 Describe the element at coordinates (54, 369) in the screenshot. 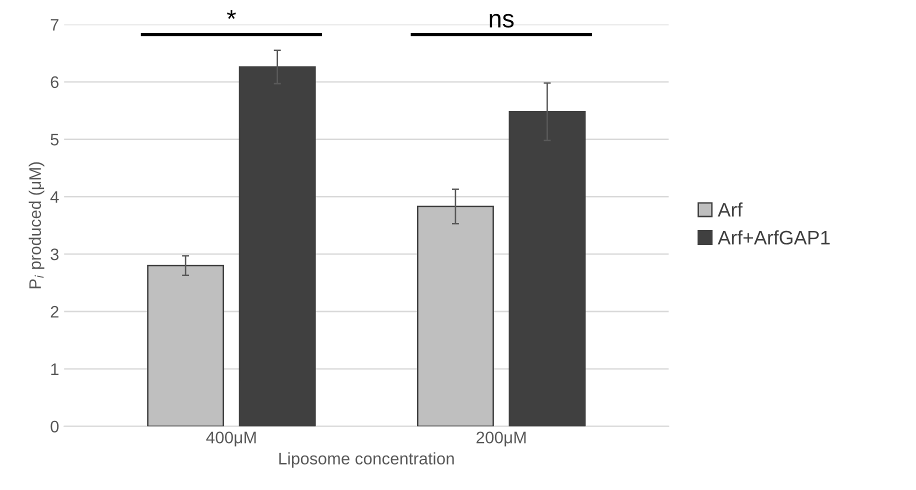

I see `y-tick-label: 1` at that location.